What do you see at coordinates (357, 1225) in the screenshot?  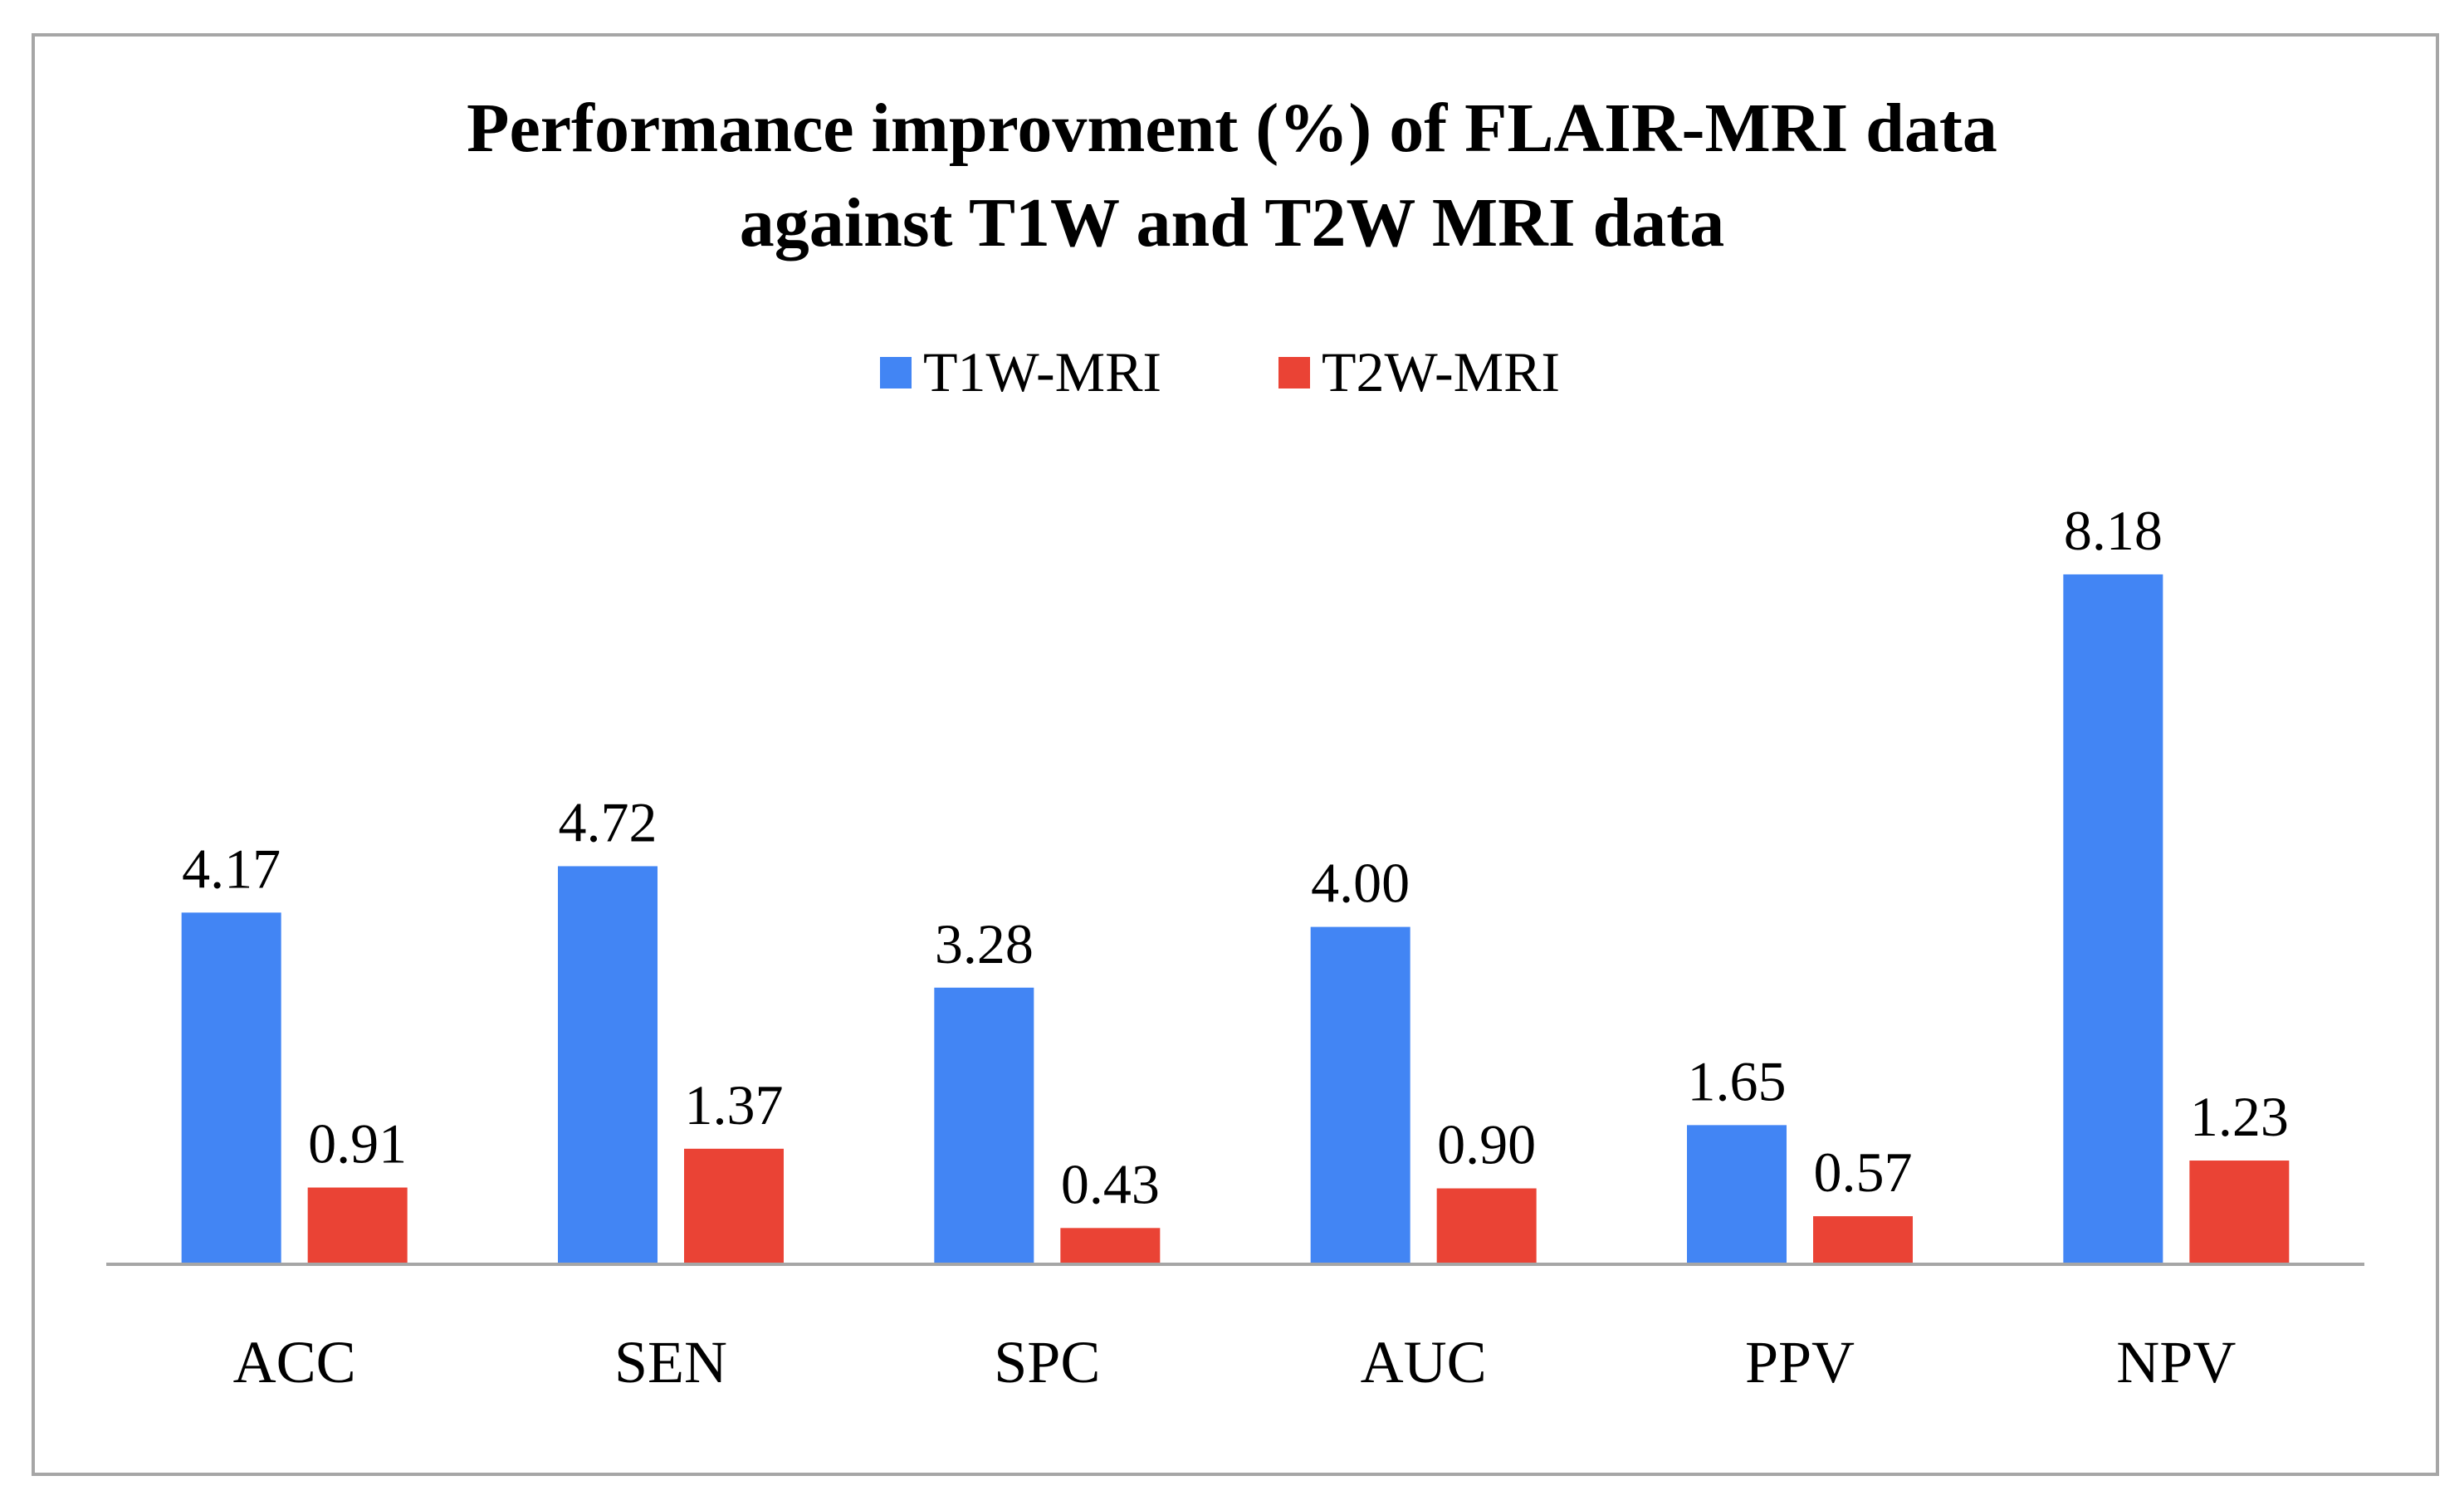 I see `bar-t2w-mri-acc` at bounding box center [357, 1225].